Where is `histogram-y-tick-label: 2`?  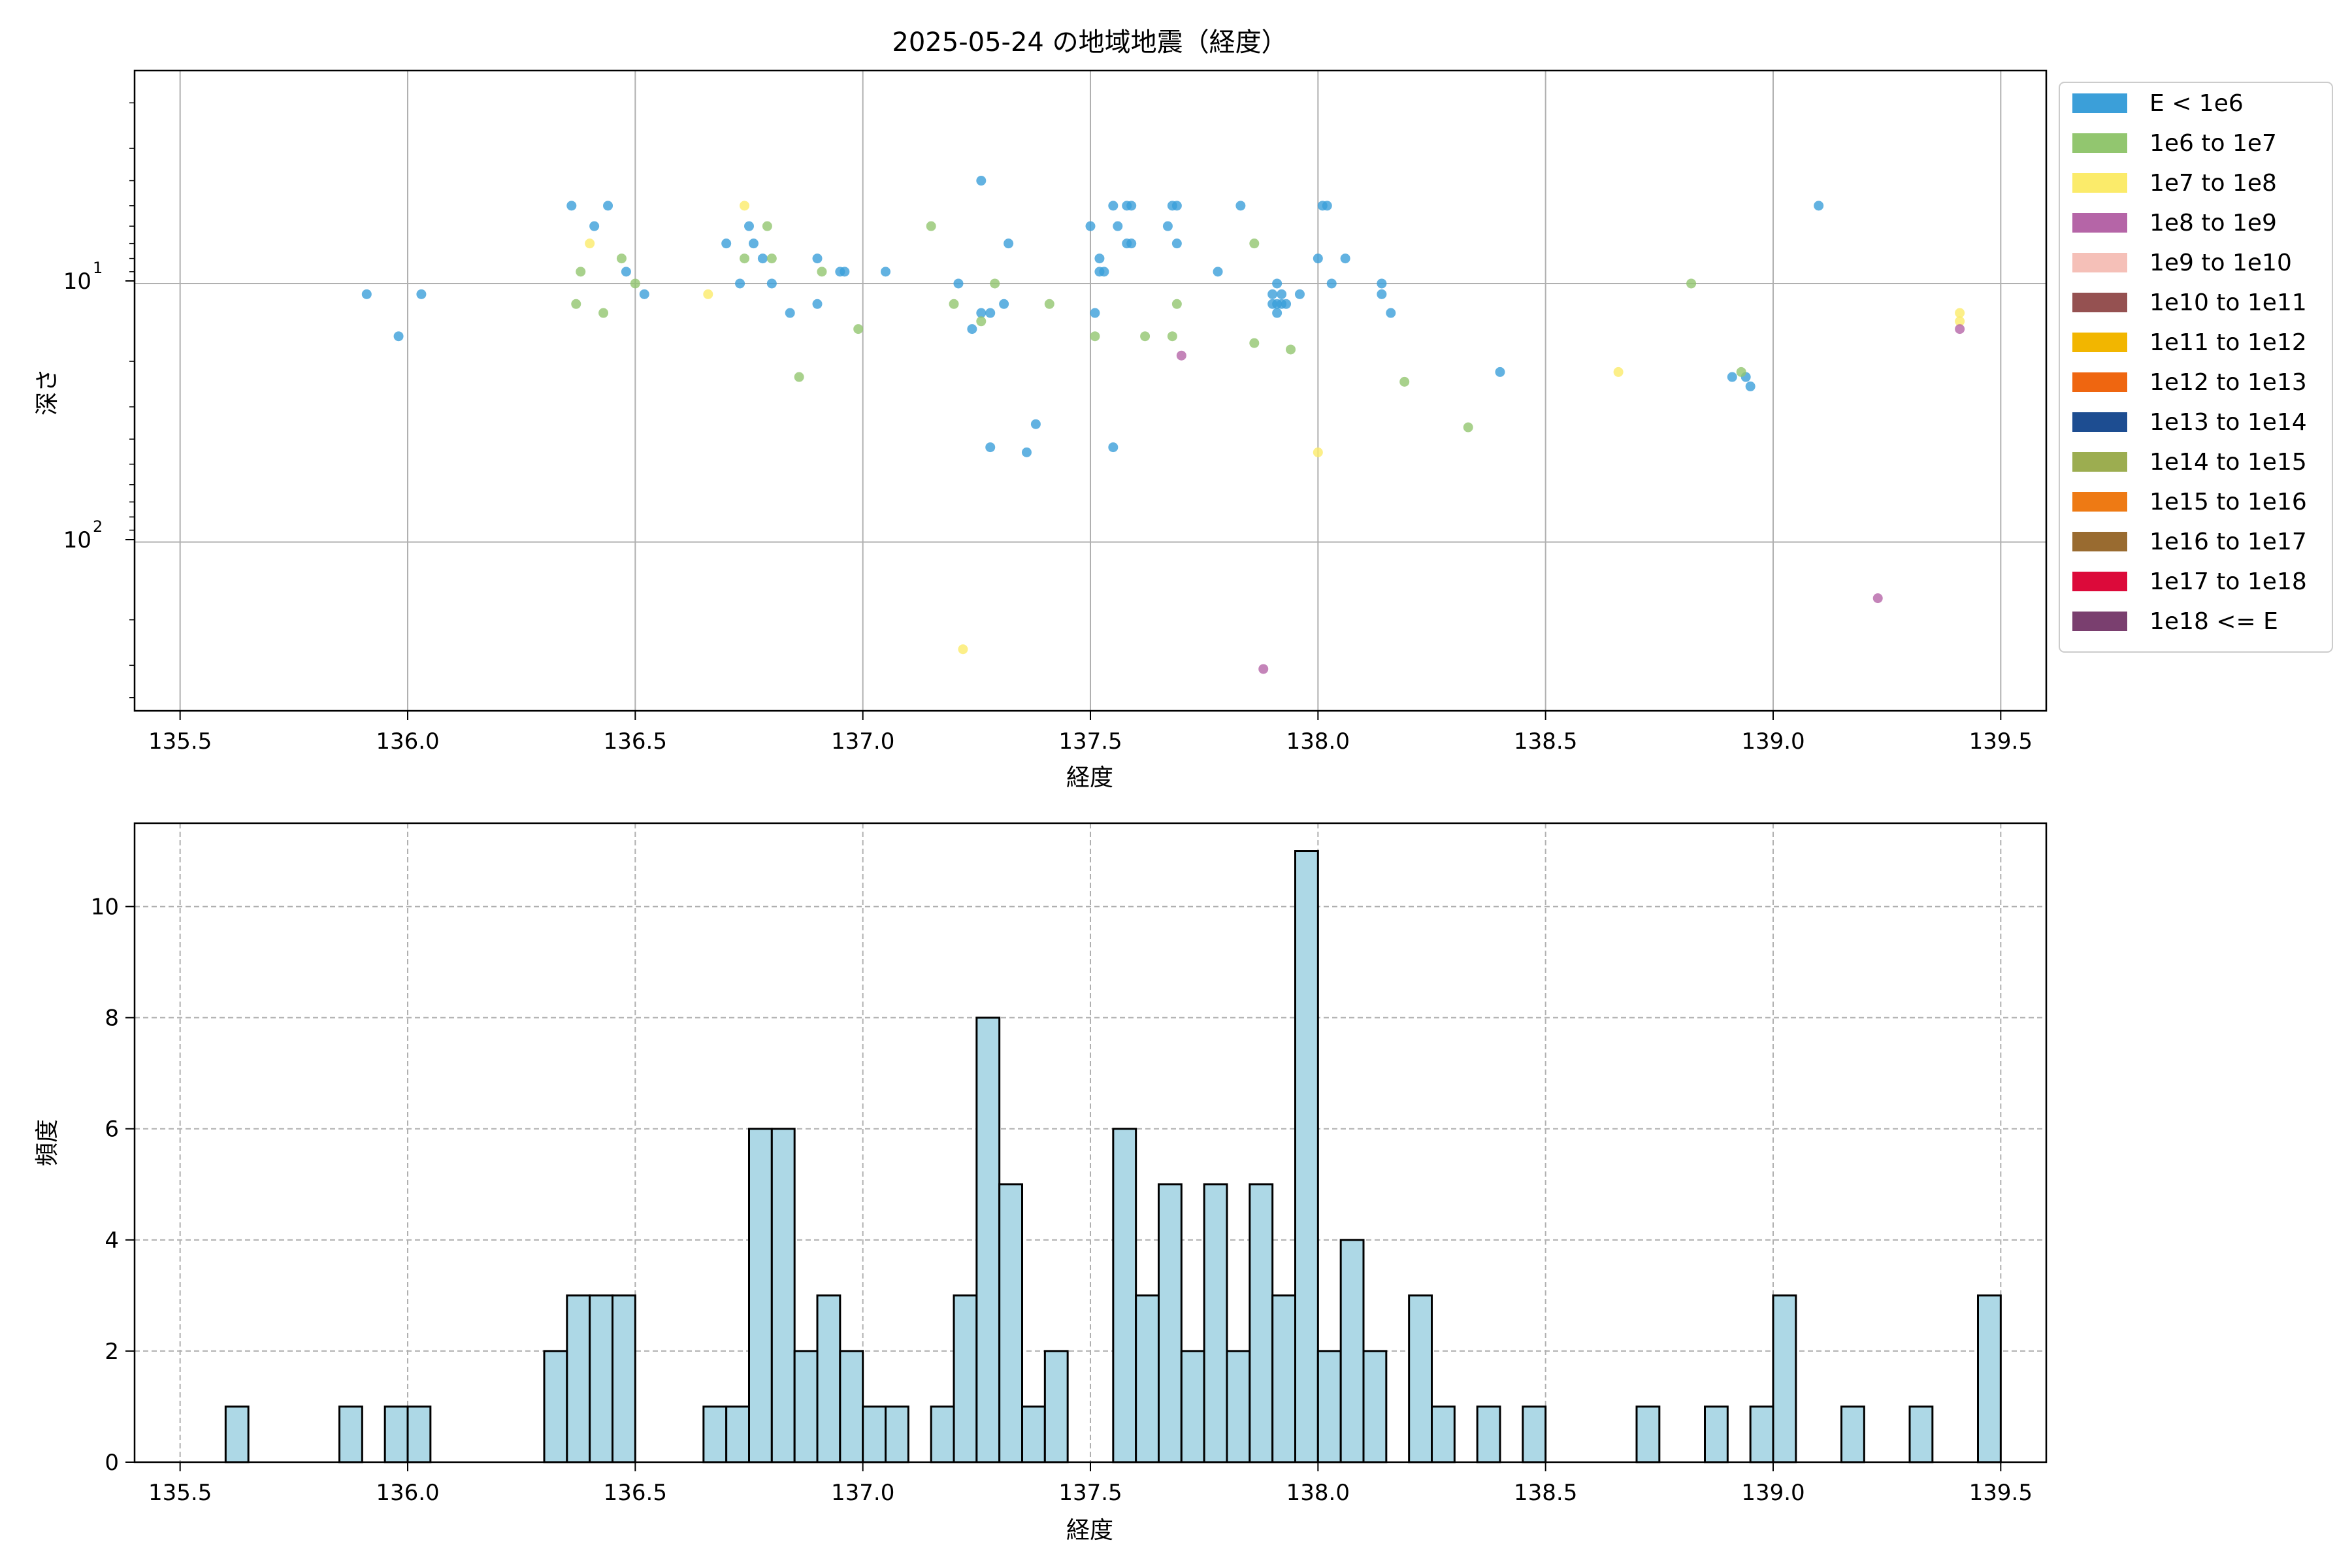 histogram-y-tick-label: 2 is located at coordinates (112, 1352).